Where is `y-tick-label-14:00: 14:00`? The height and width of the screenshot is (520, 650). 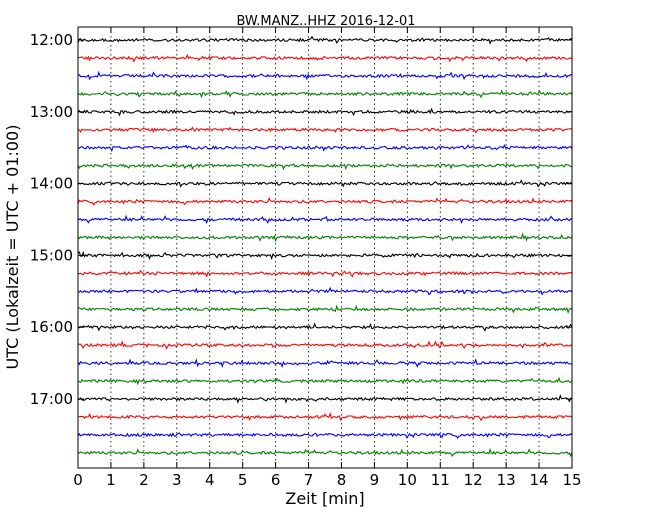
y-tick-label-14:00: 14:00 is located at coordinates (51, 184).